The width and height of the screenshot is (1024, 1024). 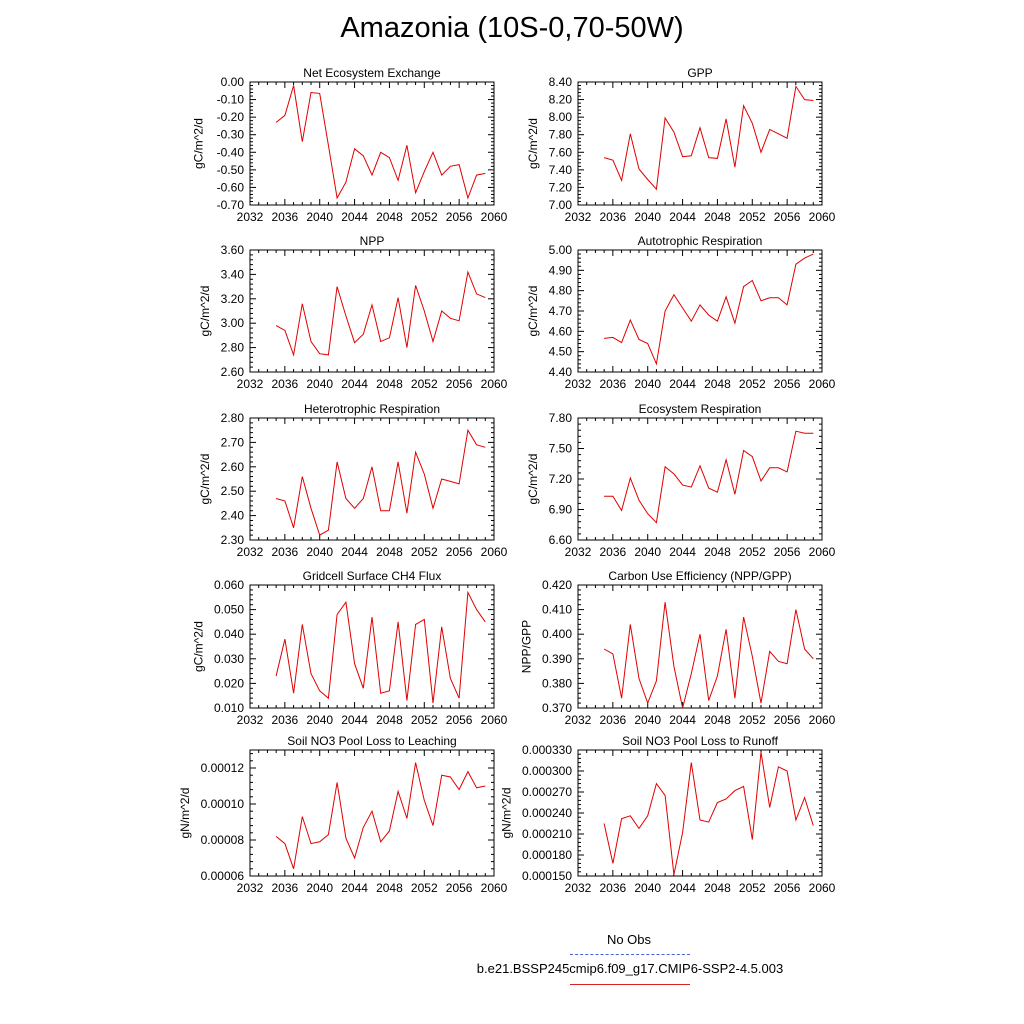 What do you see at coordinates (229, 634) in the screenshot?
I see `y-tick-label: 0.040` at bounding box center [229, 634].